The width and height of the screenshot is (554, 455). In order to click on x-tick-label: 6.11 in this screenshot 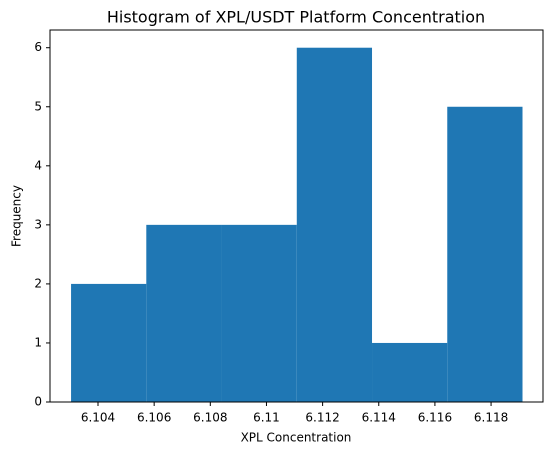, I will do `click(266, 418)`.